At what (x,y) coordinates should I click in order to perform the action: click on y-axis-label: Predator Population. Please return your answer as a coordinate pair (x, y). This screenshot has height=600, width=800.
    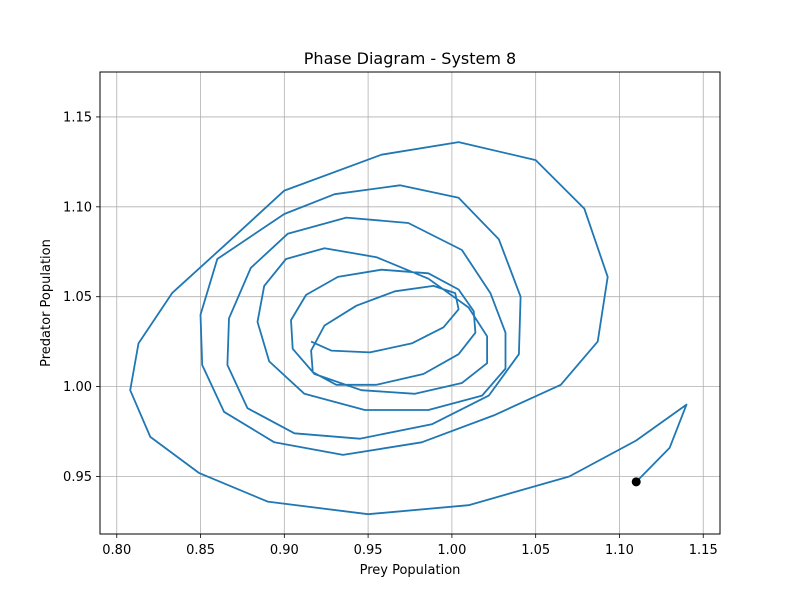
    Looking at the image, I should click on (46, 303).